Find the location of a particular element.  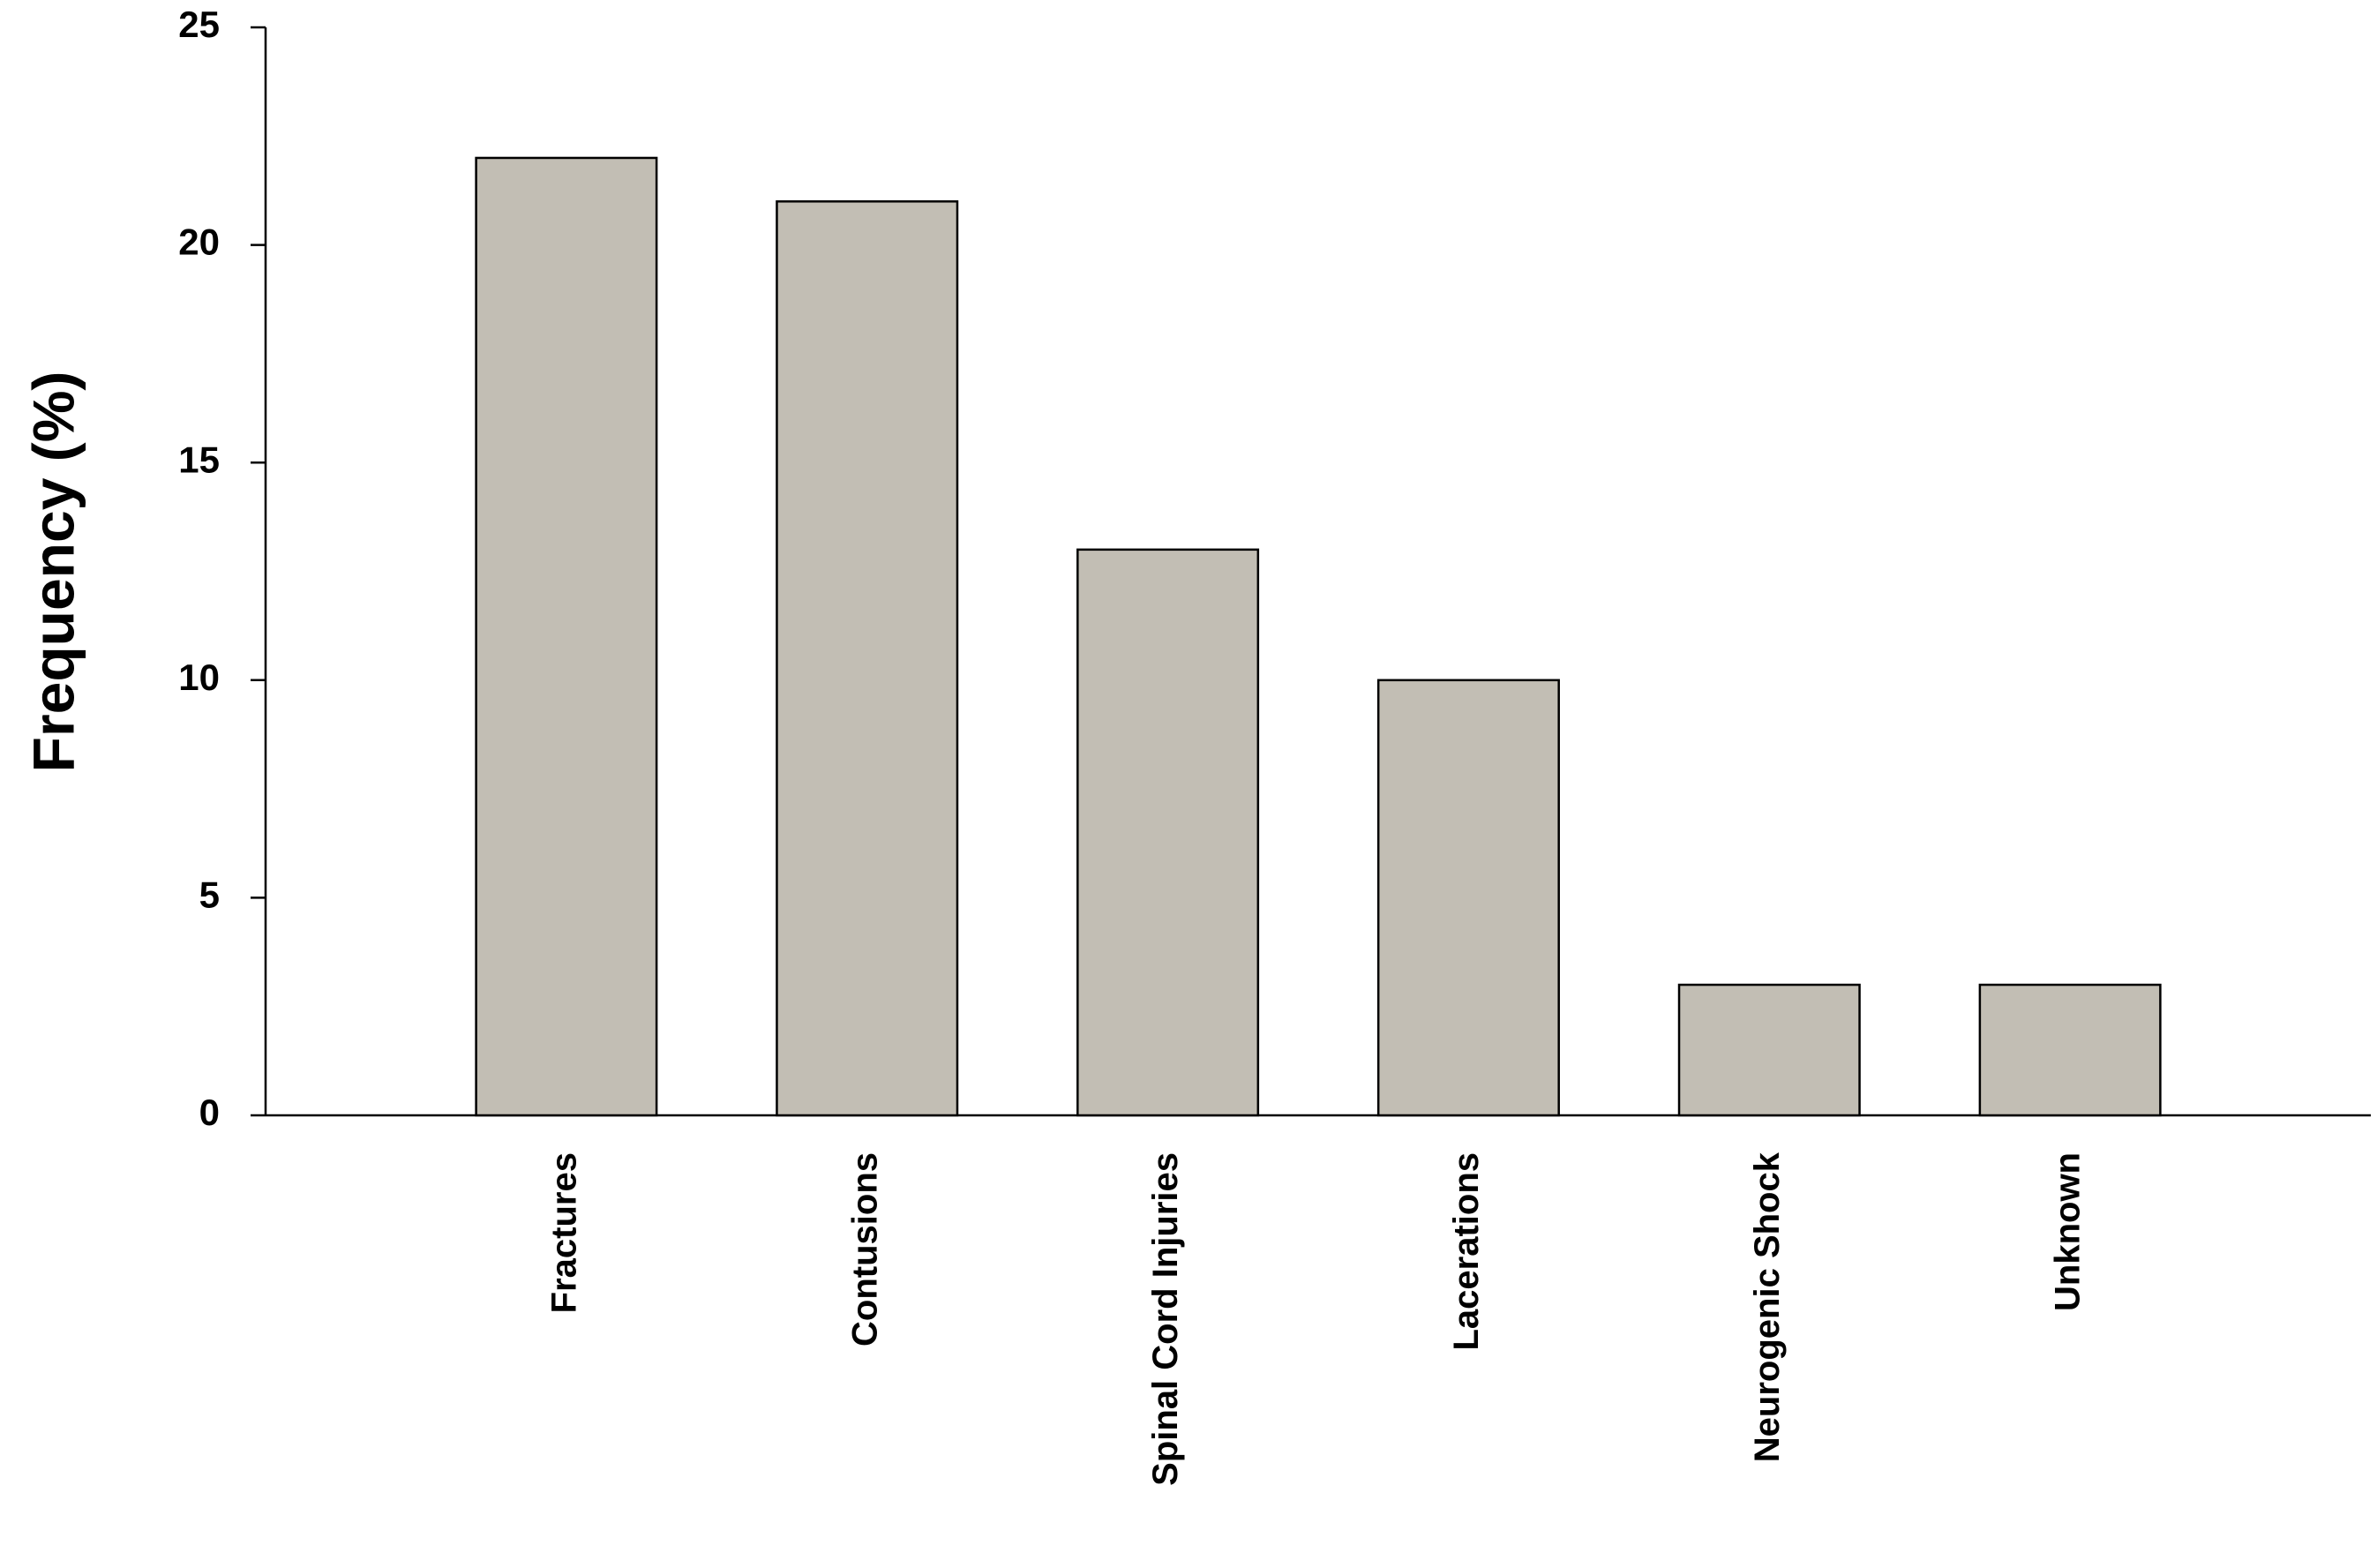

y-tick-label: 5 is located at coordinates (209, 894).